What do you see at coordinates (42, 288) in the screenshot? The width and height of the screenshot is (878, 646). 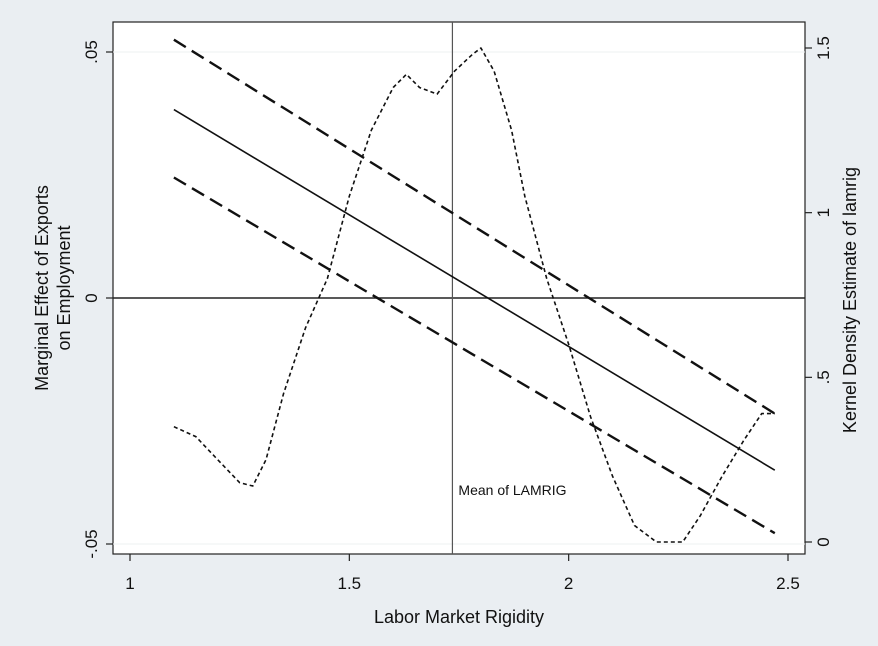 I see `y-axis-title-line-1: Marginal Effect of Exports` at bounding box center [42, 288].